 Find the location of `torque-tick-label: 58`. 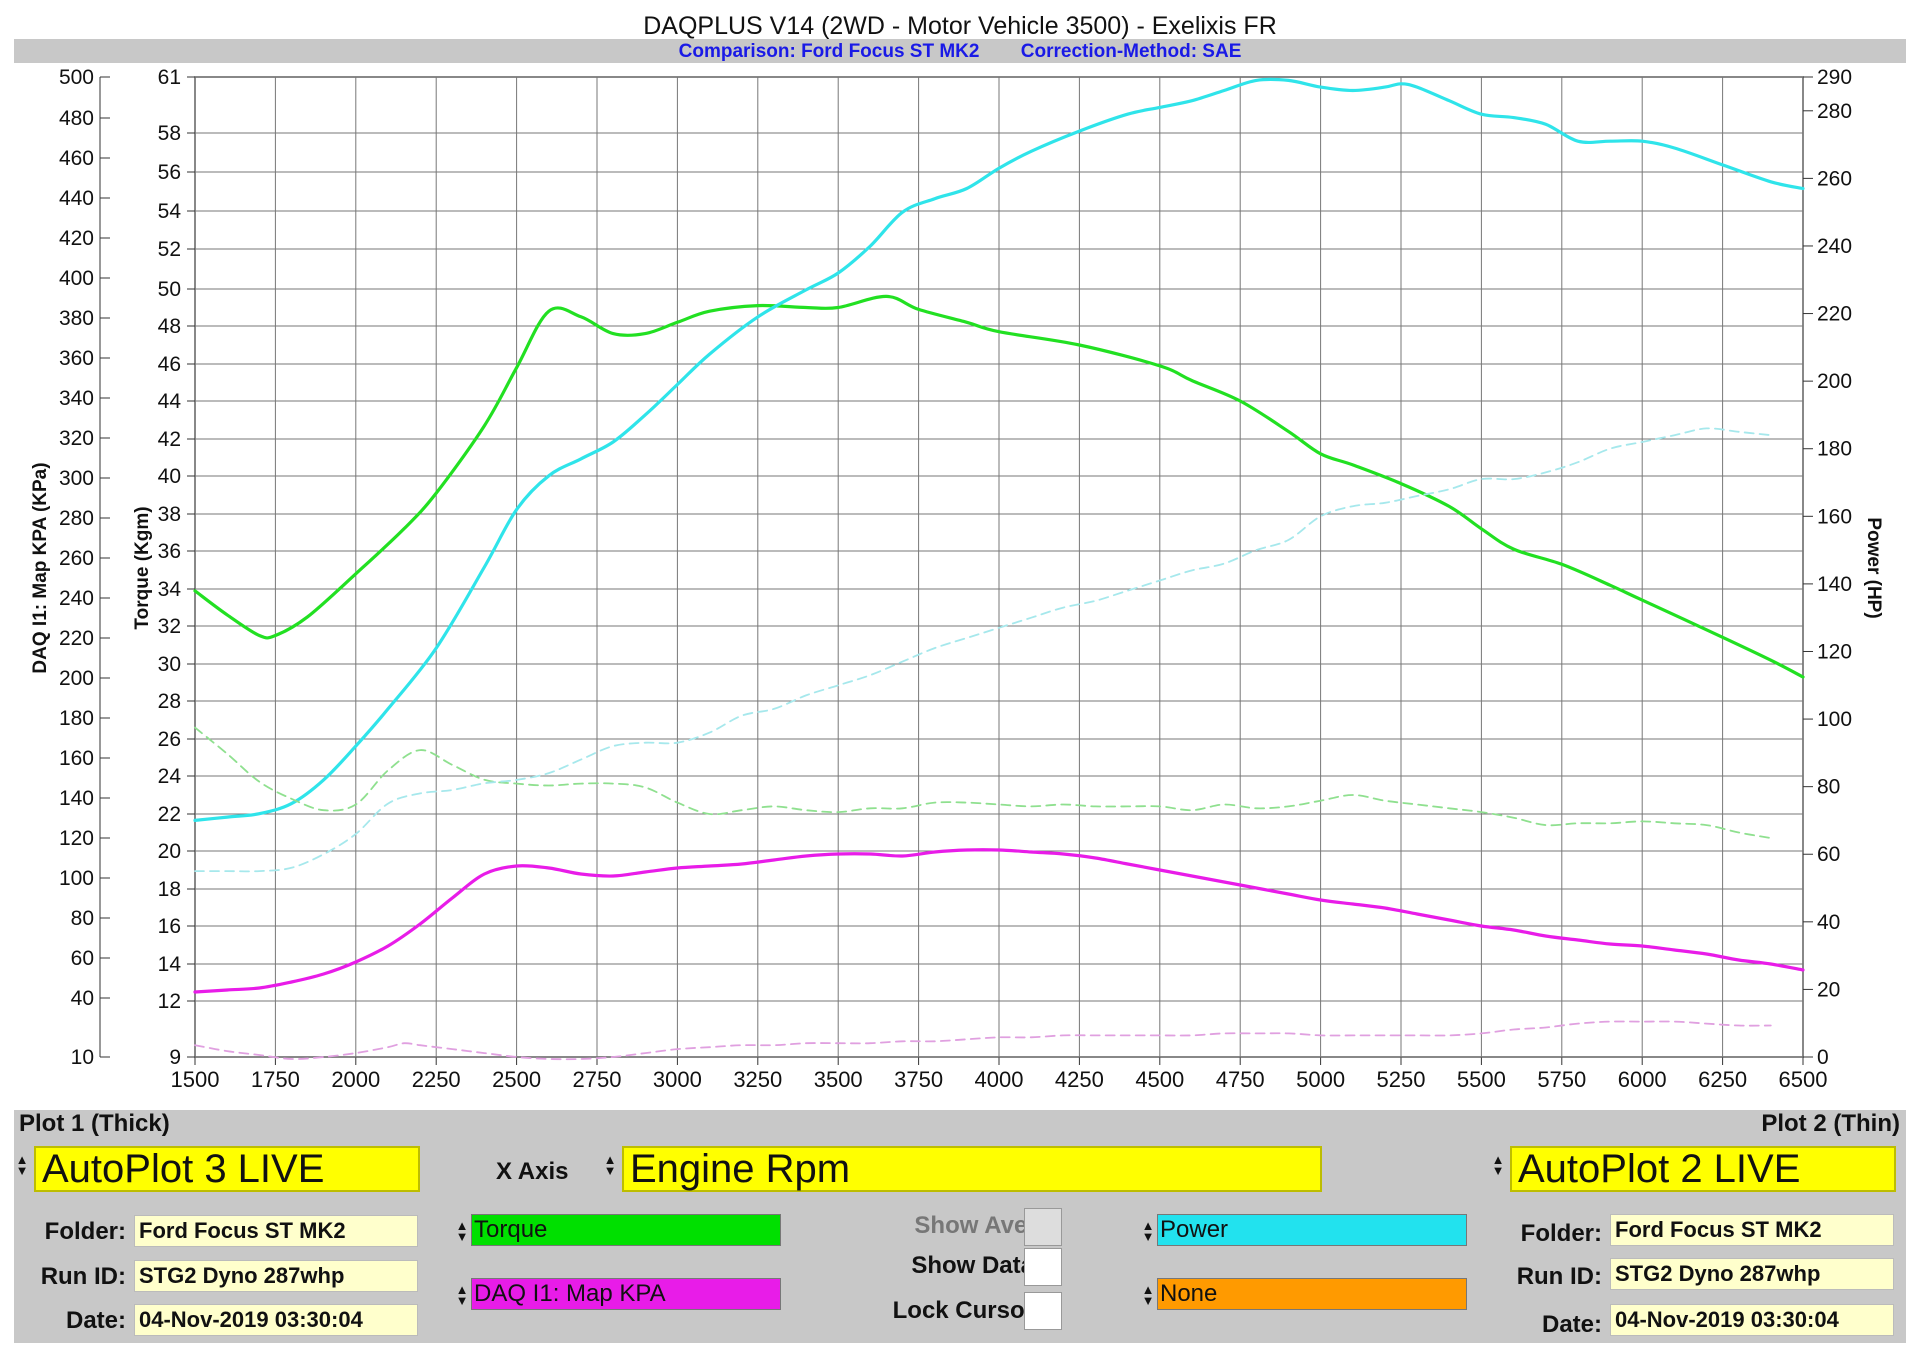

torque-tick-label: 58 is located at coordinates (169, 133).